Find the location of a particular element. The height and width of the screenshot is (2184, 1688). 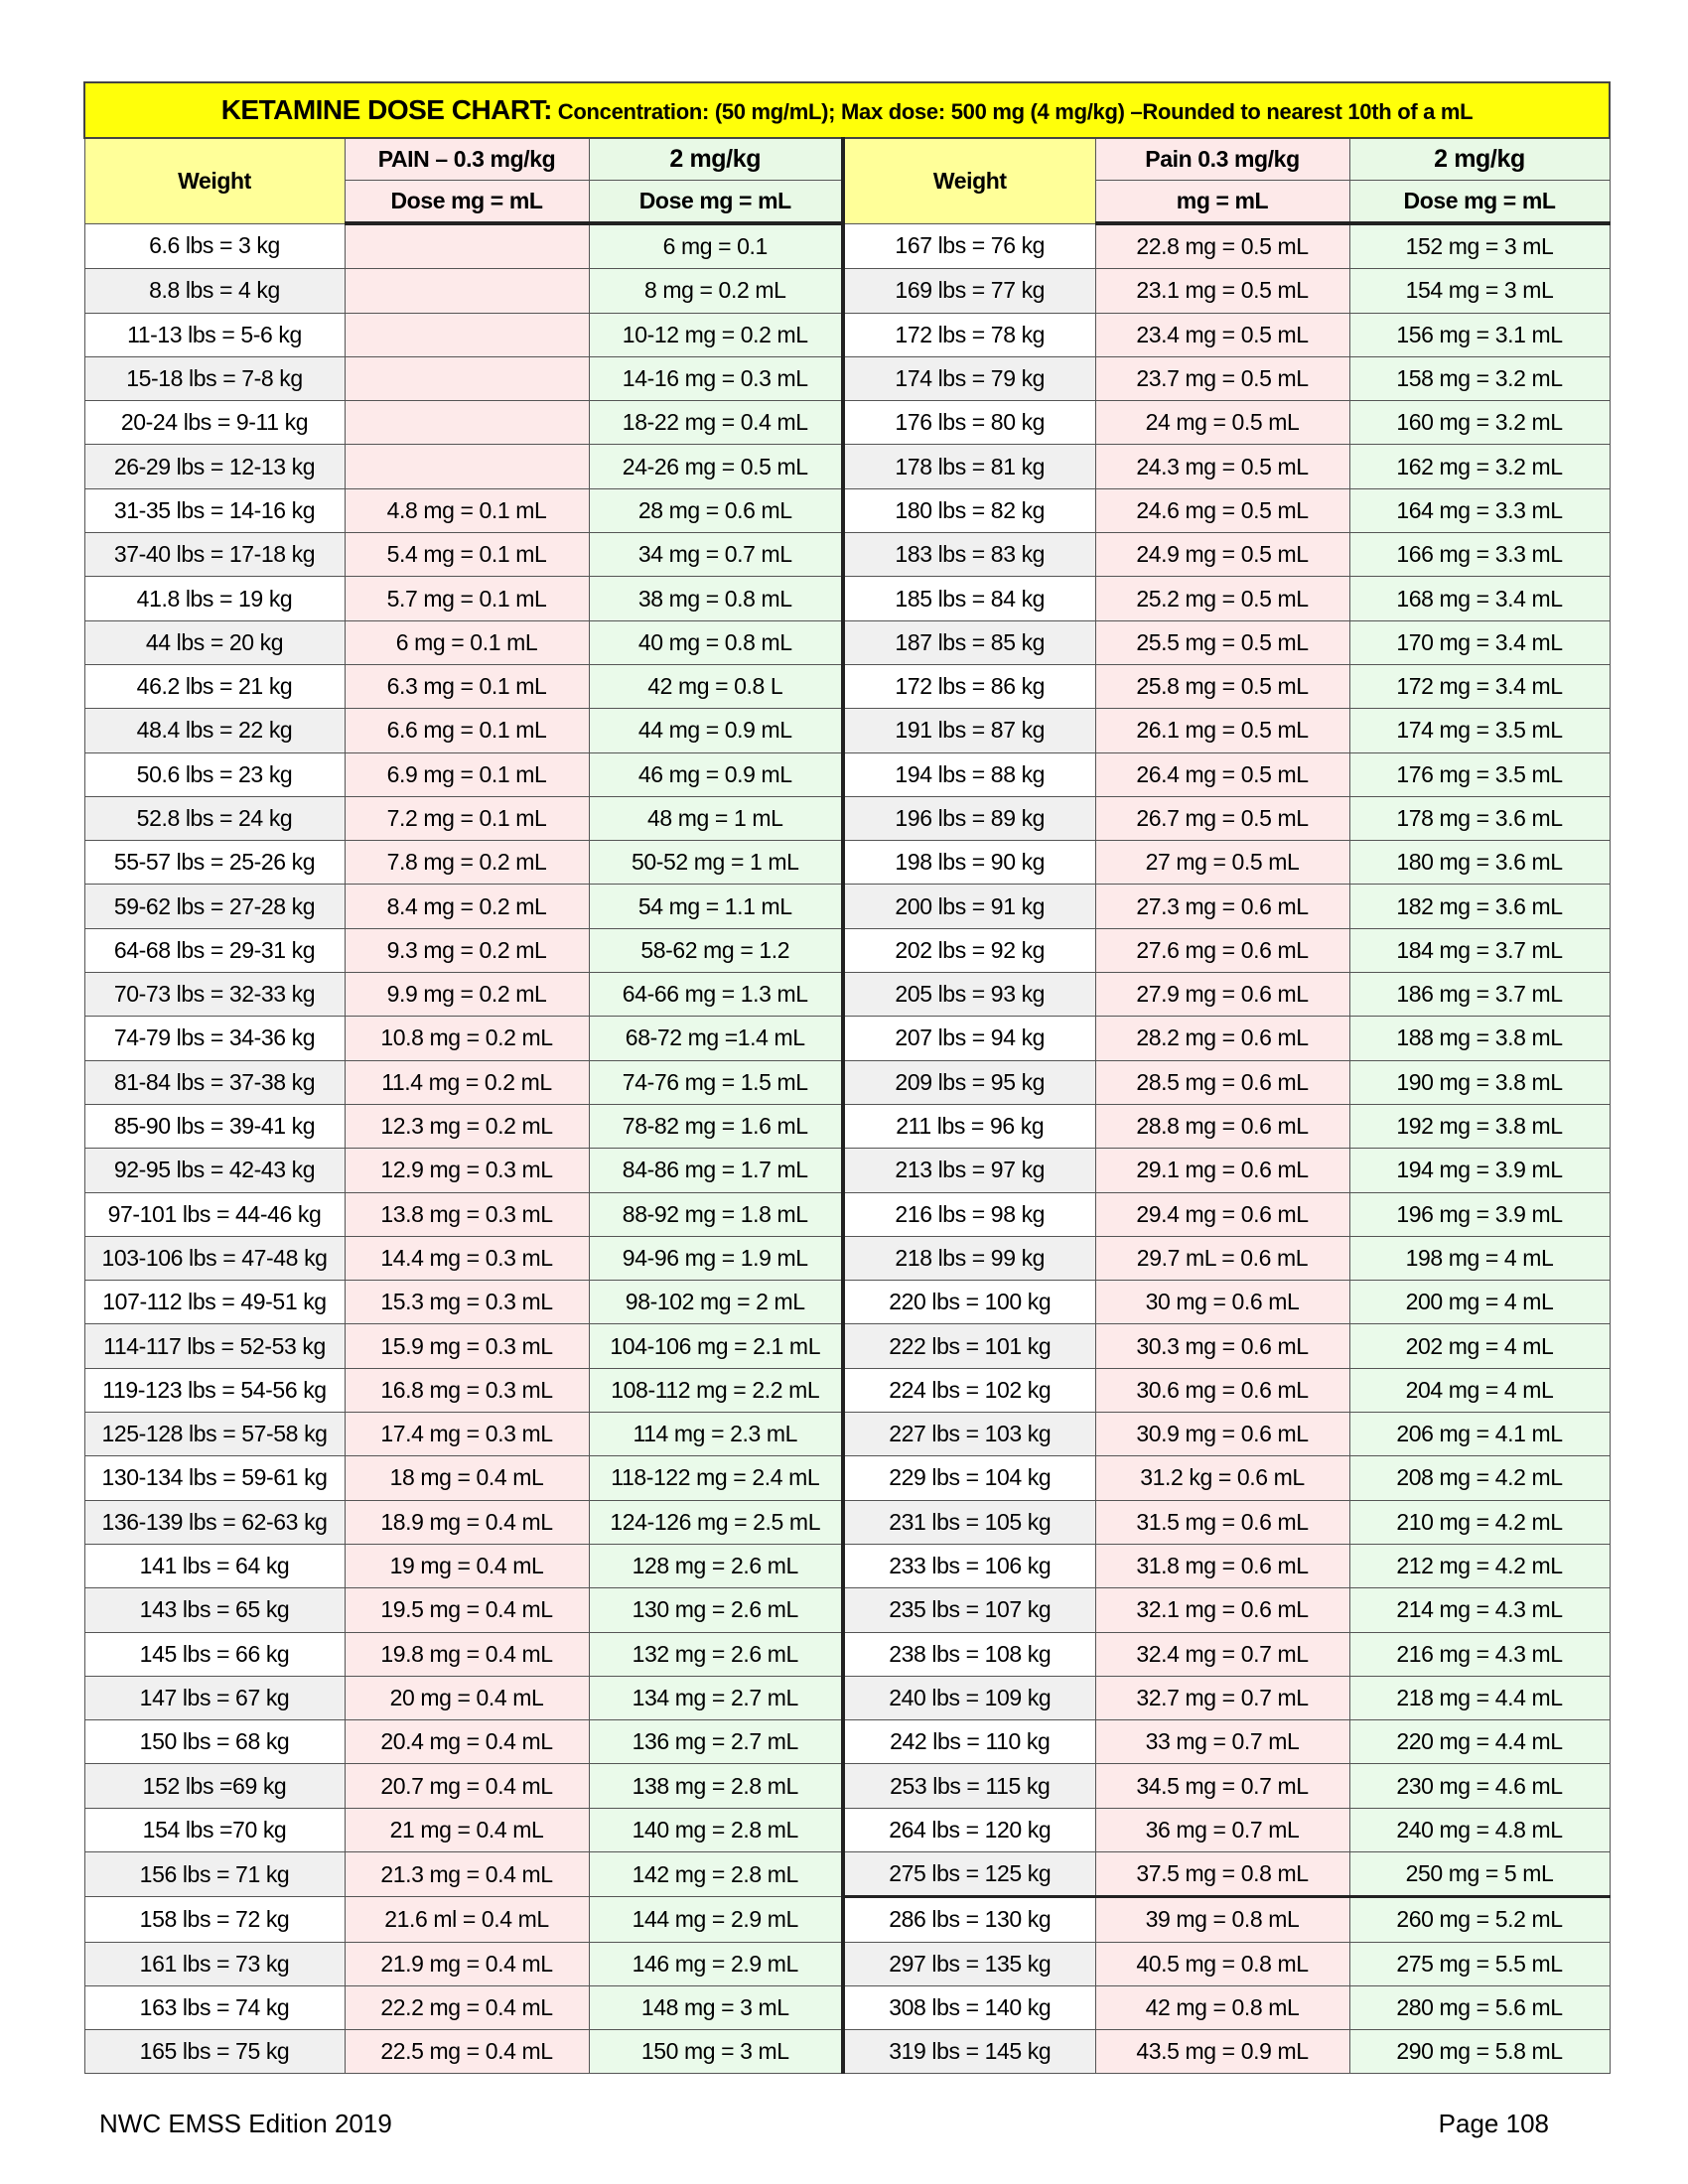

footer-page-number: Page 108 is located at coordinates (1493, 2123).